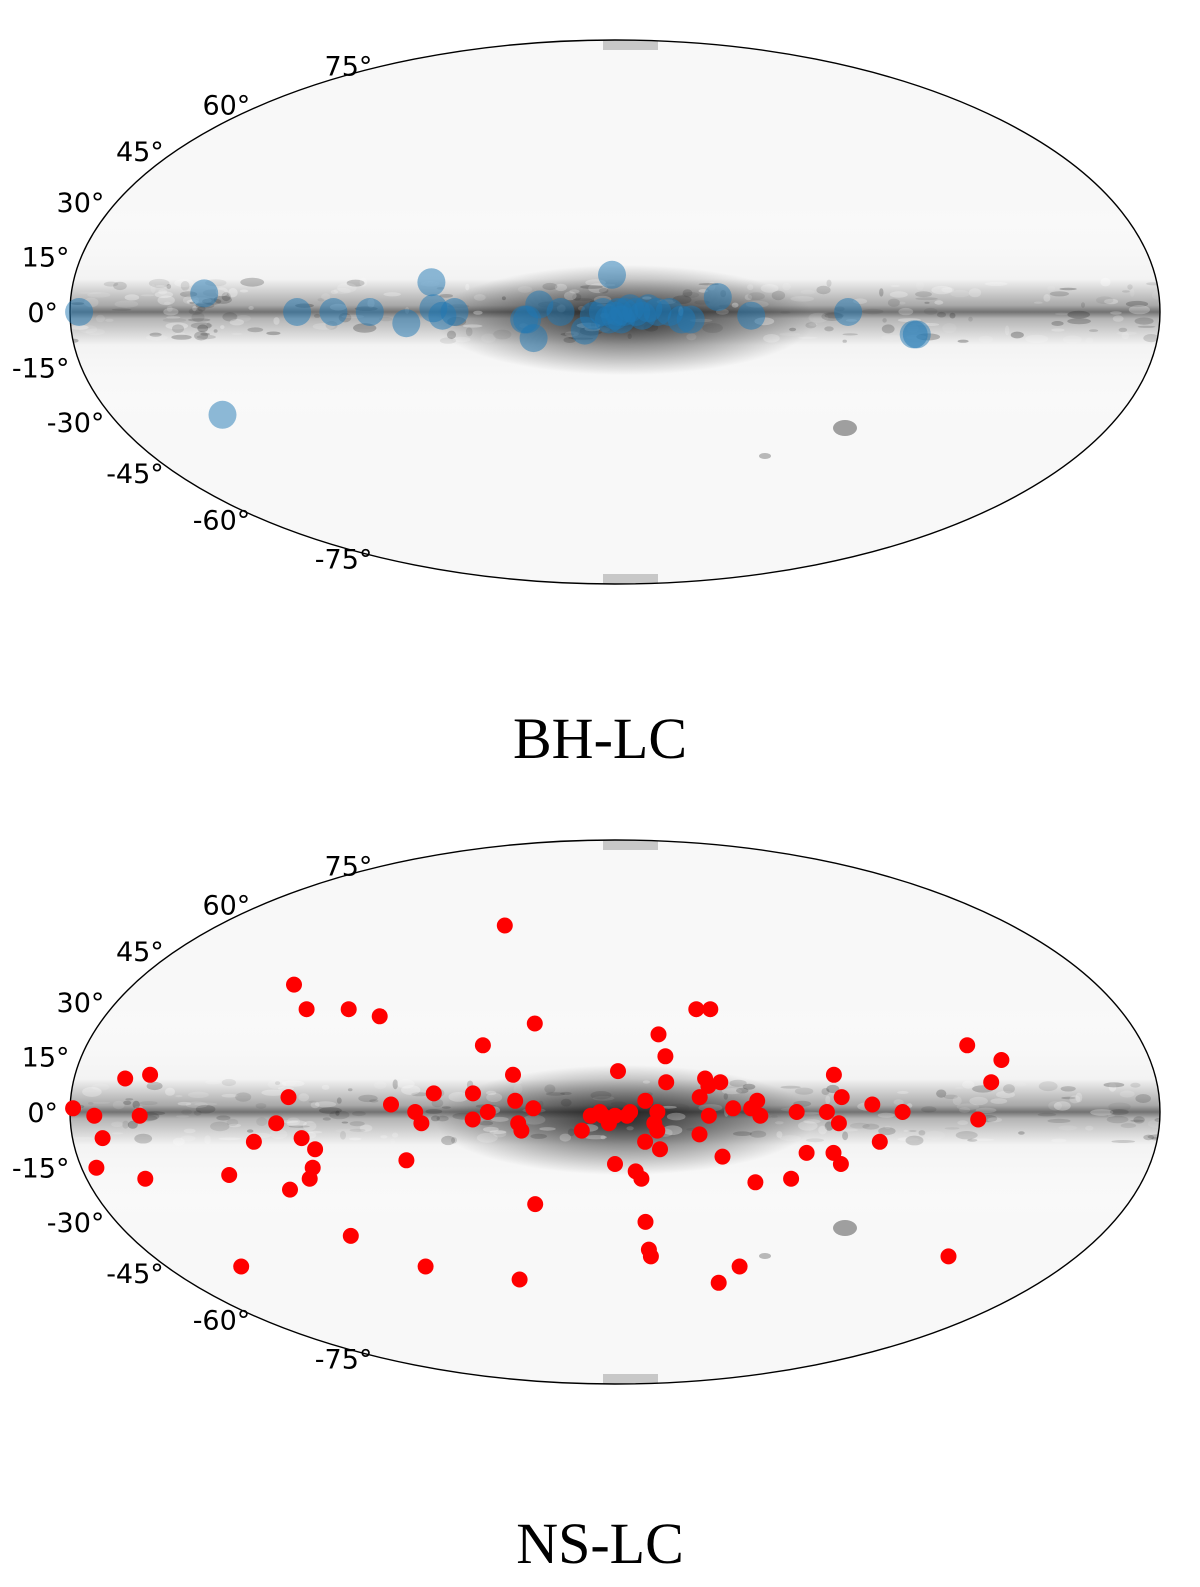 Image resolution: width=1200 pixels, height=1587 pixels. I want to click on data-series, so click(498, 344).